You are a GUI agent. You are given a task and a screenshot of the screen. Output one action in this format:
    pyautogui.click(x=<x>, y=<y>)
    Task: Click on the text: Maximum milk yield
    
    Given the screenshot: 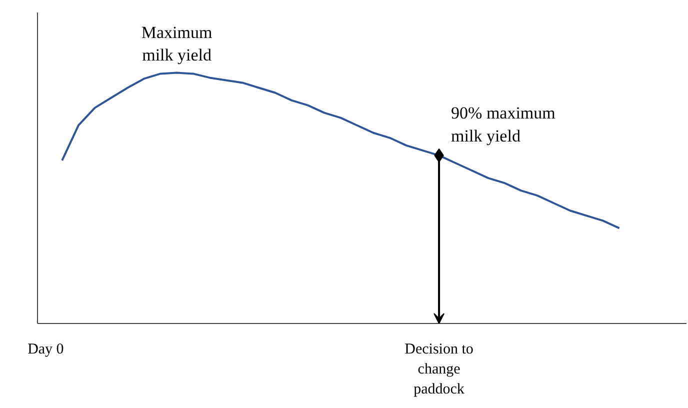 What is the action you would take?
    pyautogui.click(x=176, y=43)
    